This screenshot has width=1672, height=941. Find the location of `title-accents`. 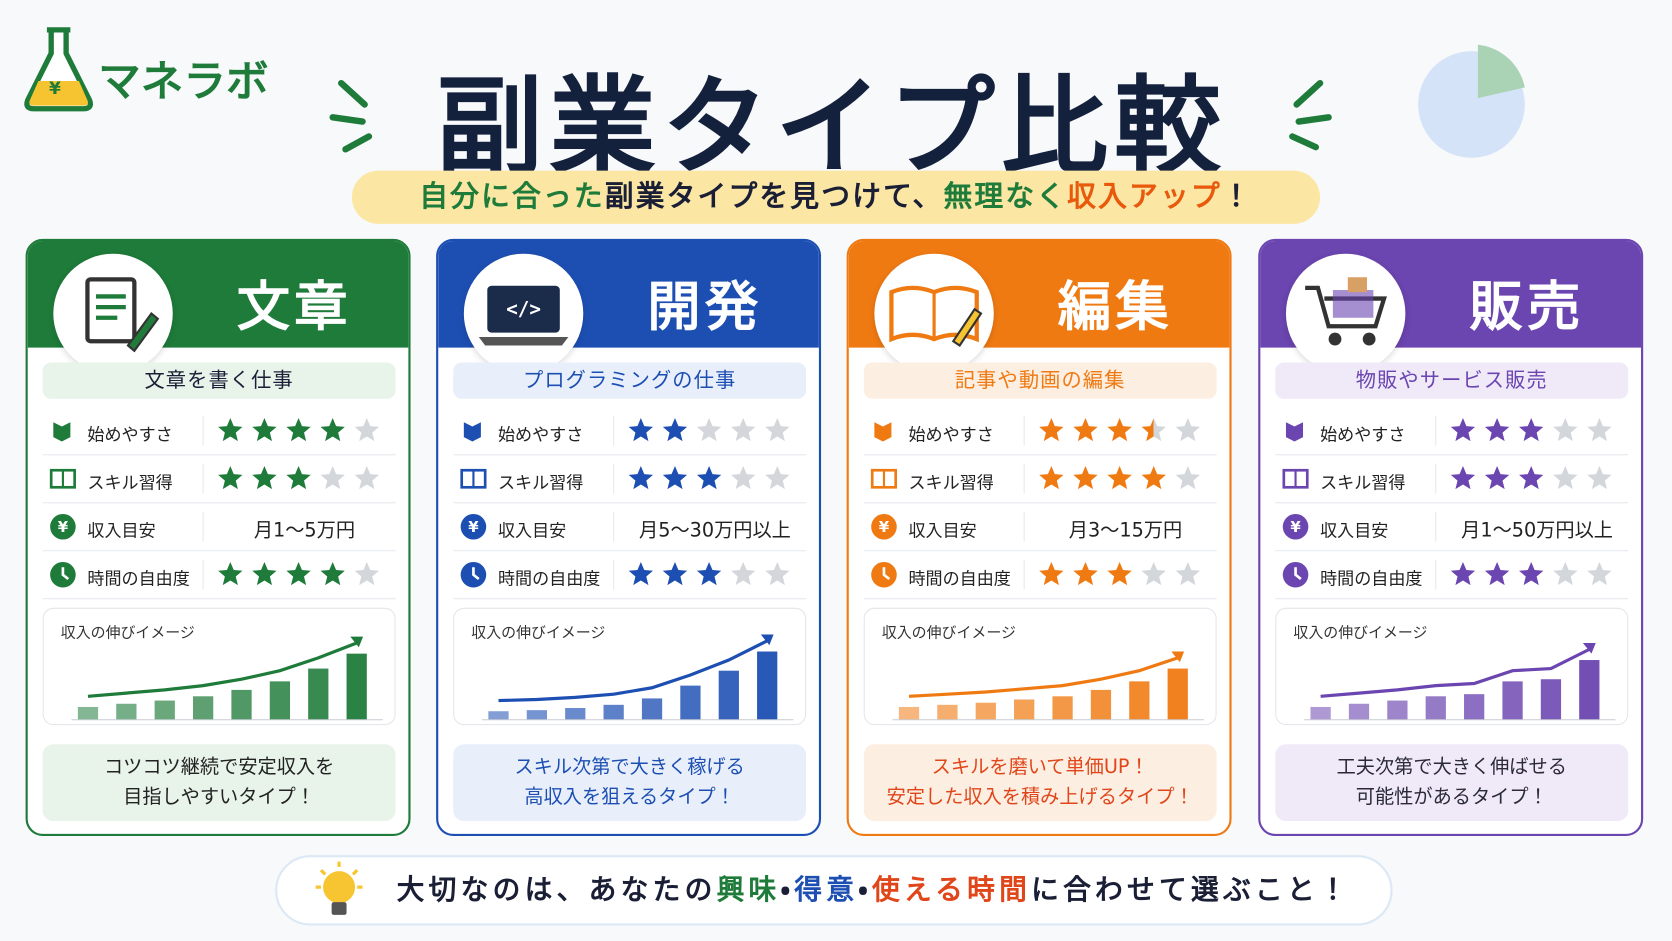

title-accents is located at coordinates (830, 116).